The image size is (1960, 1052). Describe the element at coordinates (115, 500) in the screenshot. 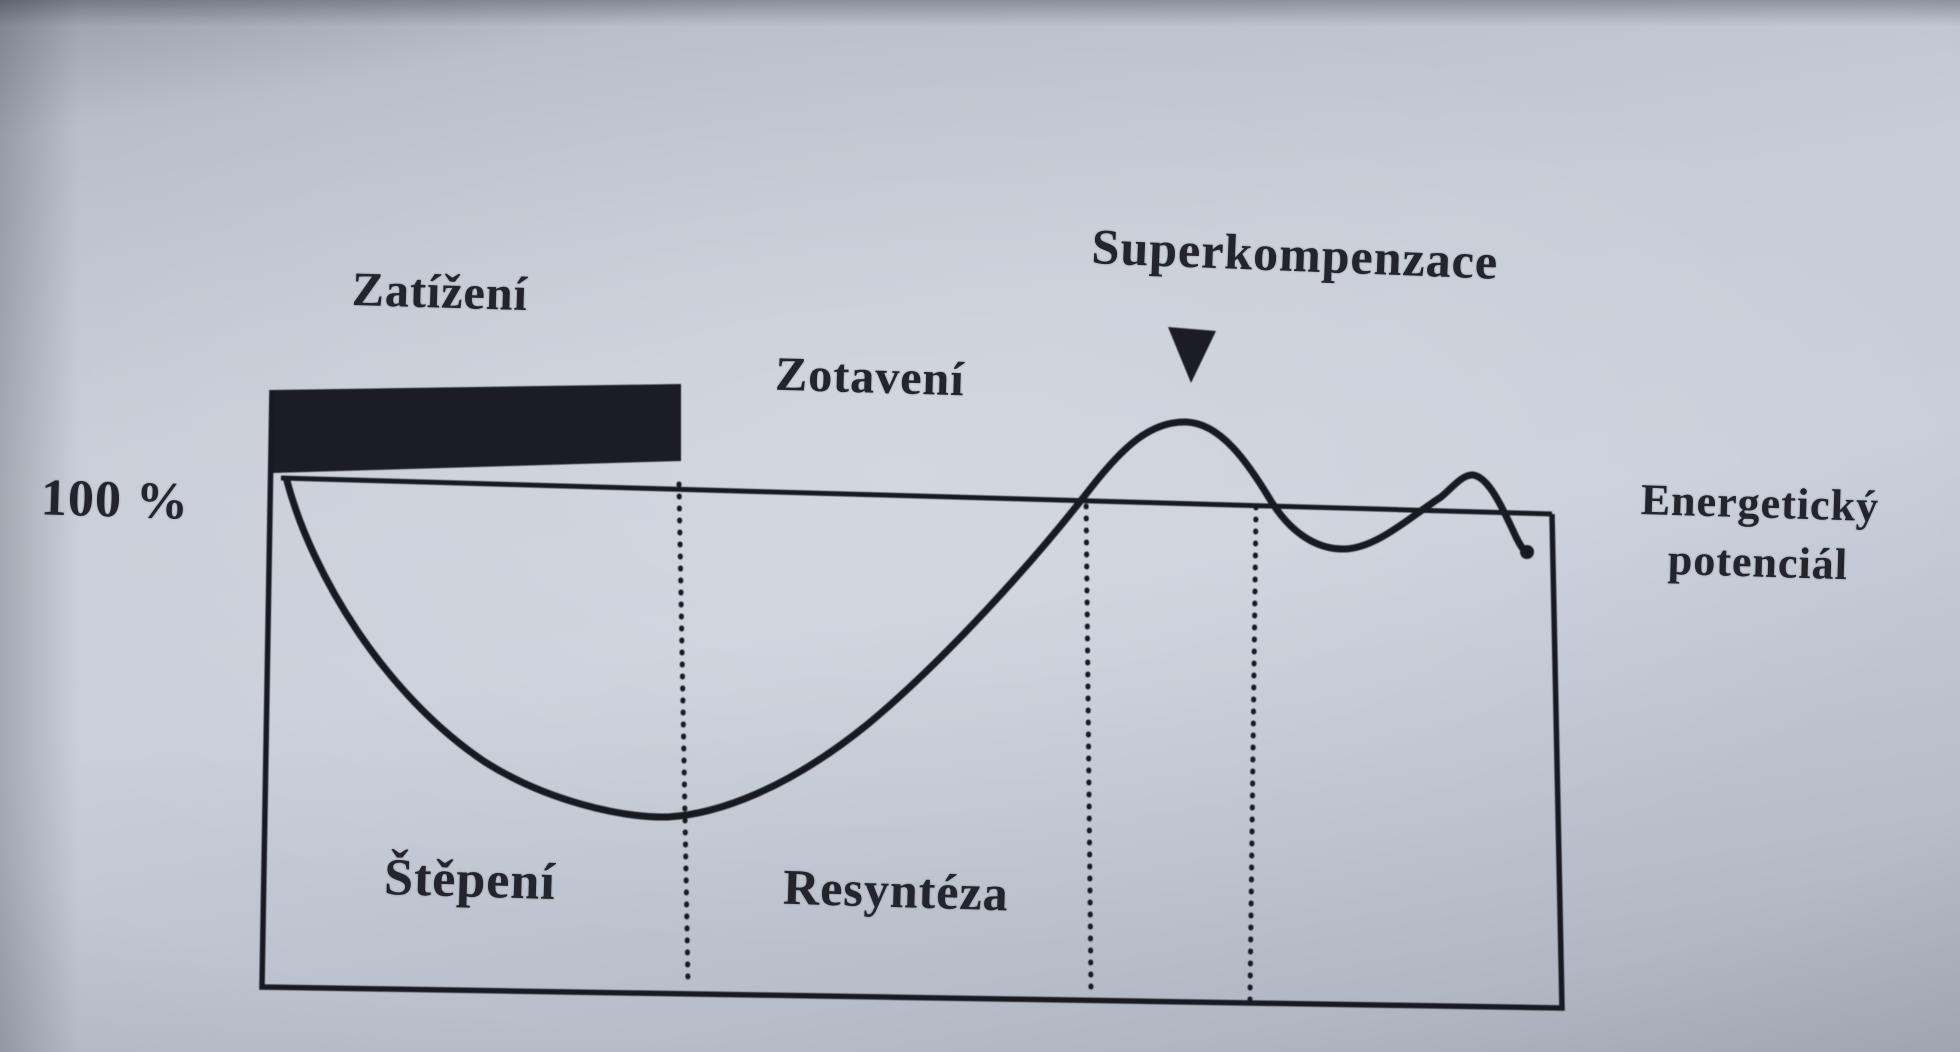

I see `label-baseline-100: 100 %` at that location.